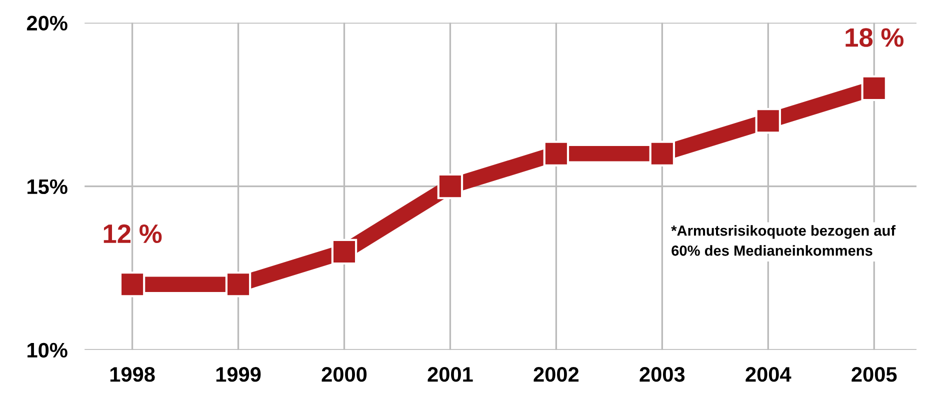  Describe the element at coordinates (344, 374) in the screenshot. I see `x-tick-label: 2000` at that location.